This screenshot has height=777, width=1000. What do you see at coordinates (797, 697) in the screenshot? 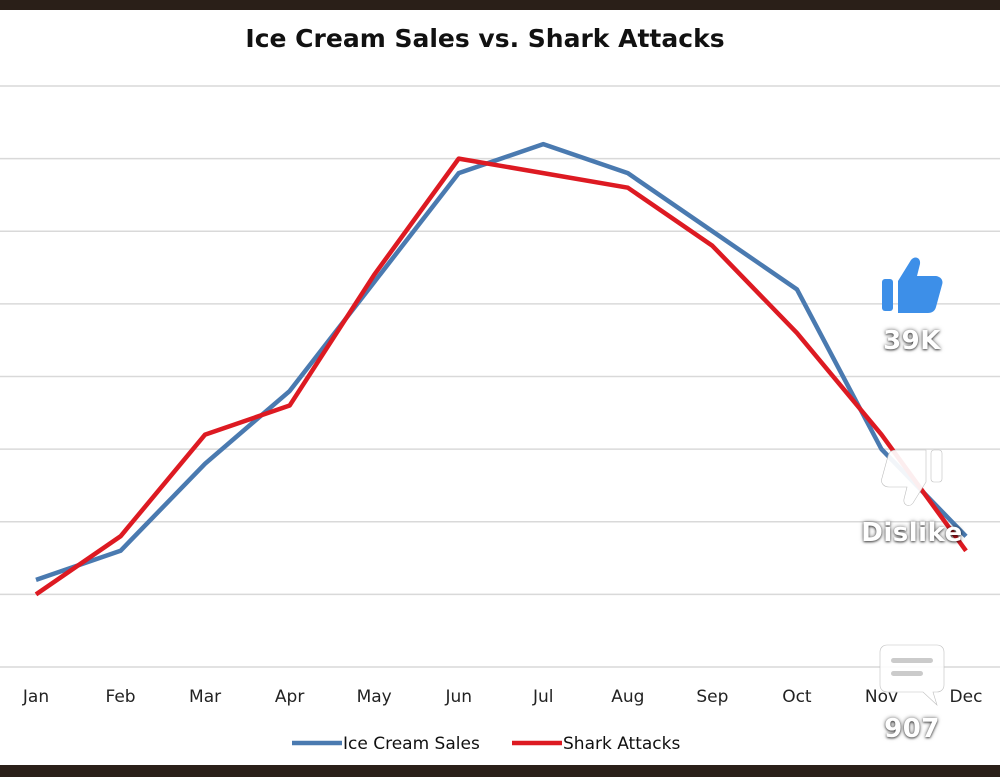
I see `x-tick-label: Oct` at bounding box center [797, 697].